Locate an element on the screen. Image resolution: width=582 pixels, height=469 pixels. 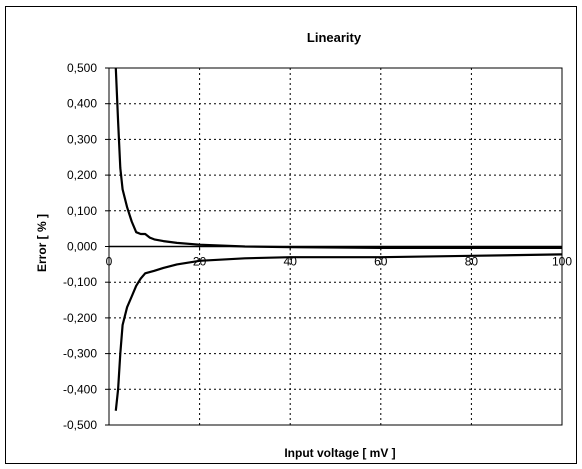
y-tick-label: -0,100 is located at coordinates (80, 282).